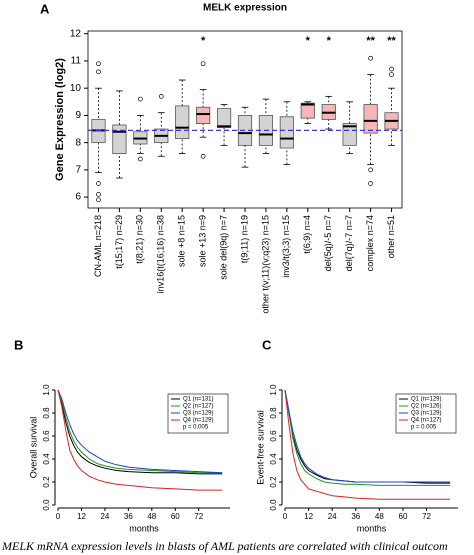 The height and width of the screenshot is (555, 474). Describe the element at coordinates (161, 254) in the screenshot. I see `x-tick-label: inv16(t(16;16) n=38` at that location.